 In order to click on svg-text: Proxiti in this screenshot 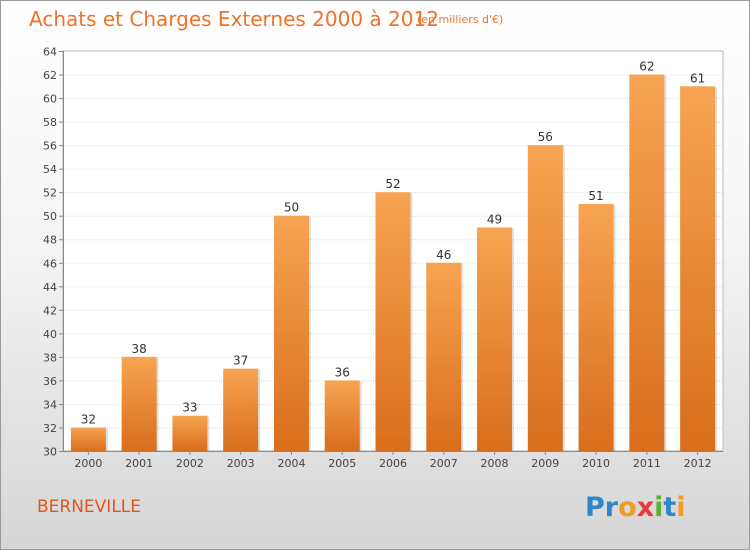, I will do `click(635, 507)`.